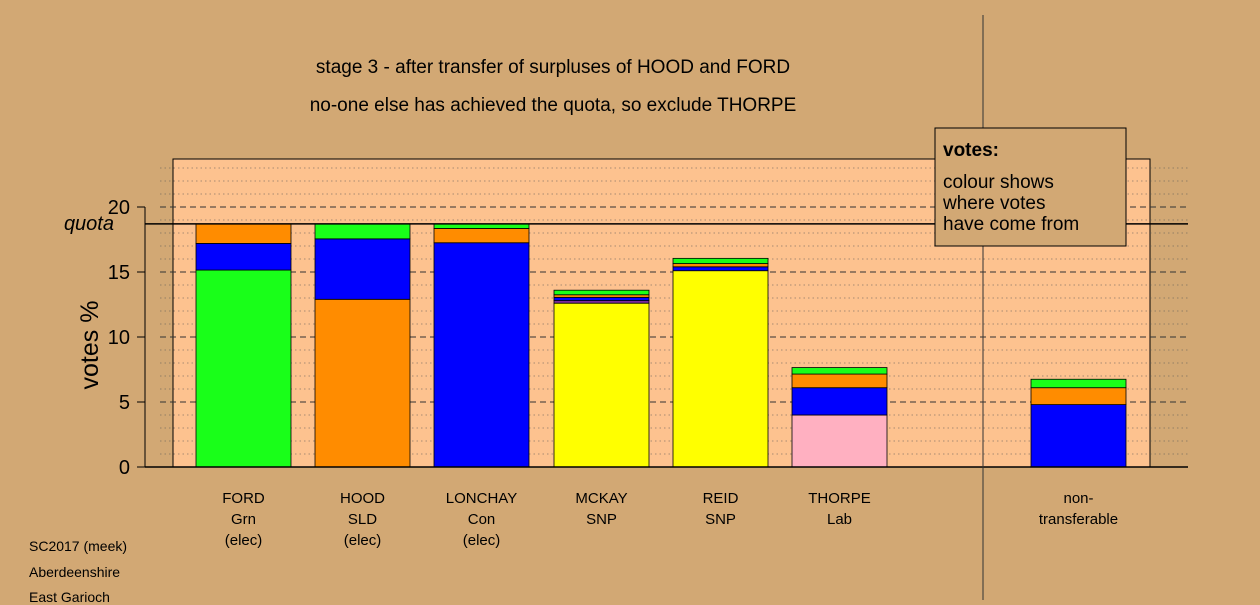 This screenshot has width=1260, height=605. I want to click on y-ticks: 0 5 10 15 20, so click(126, 338).